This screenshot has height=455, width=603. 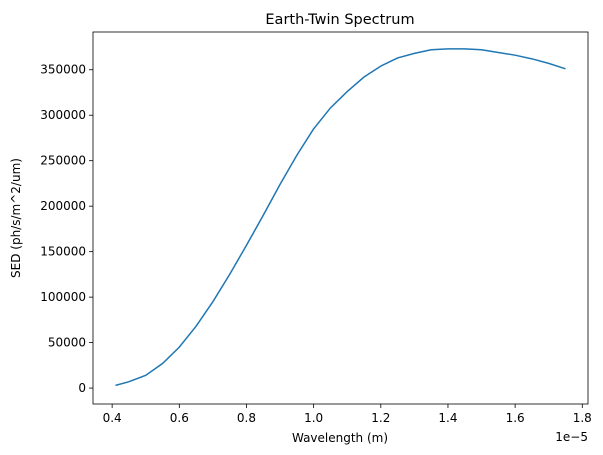 I want to click on x-tick-label: 1.6, so click(x=515, y=418).